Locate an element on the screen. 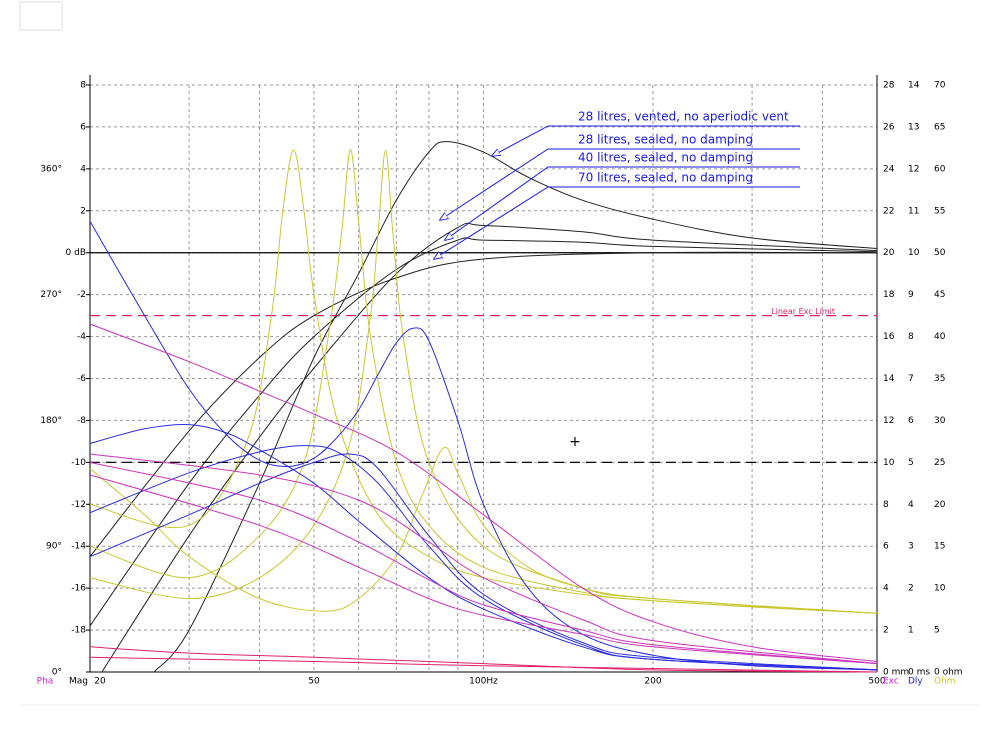  right-tick-label: 45 is located at coordinates (939, 295).